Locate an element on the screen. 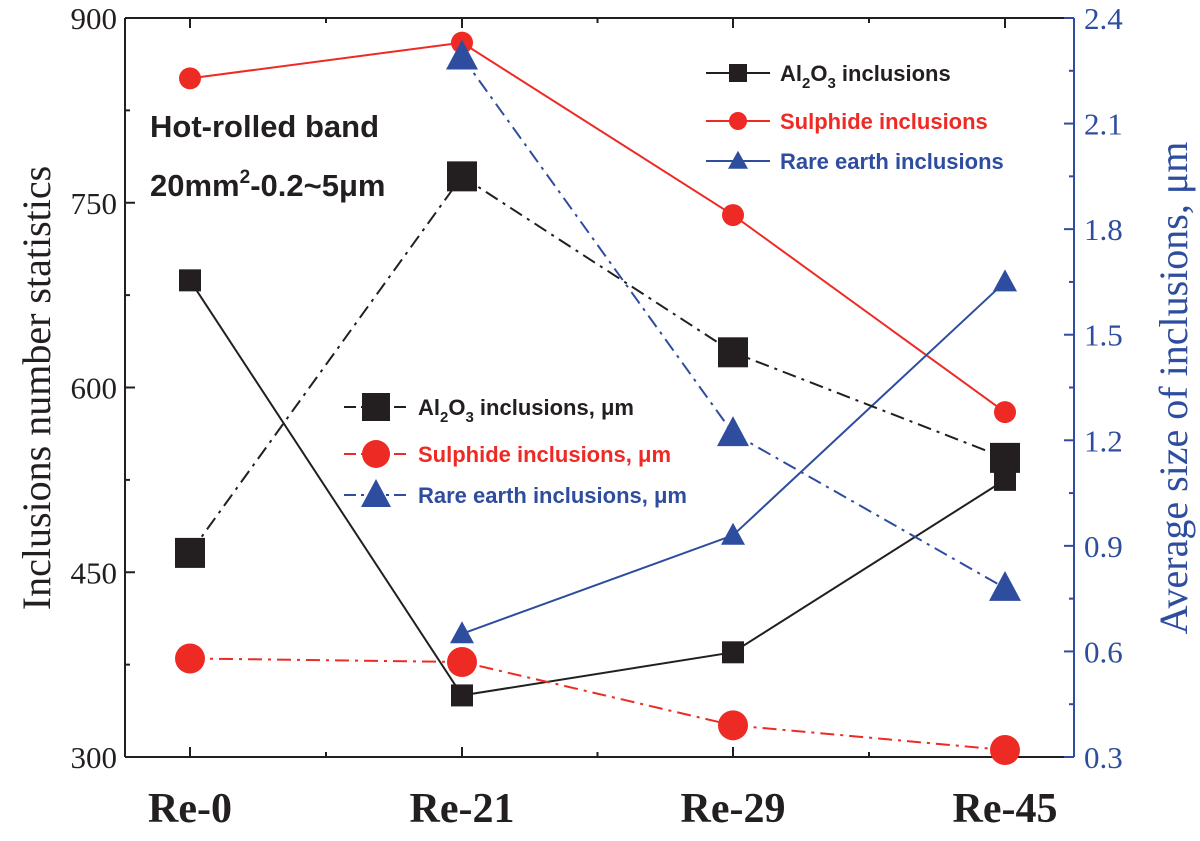  legend-label: Rare earth inclusions, μm is located at coordinates (552, 495).